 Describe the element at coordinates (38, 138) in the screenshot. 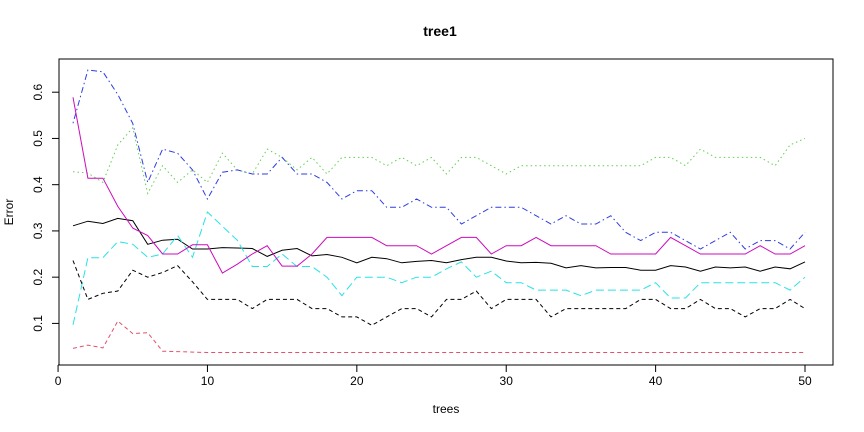

I see `y-tick-label: 0.5` at that location.